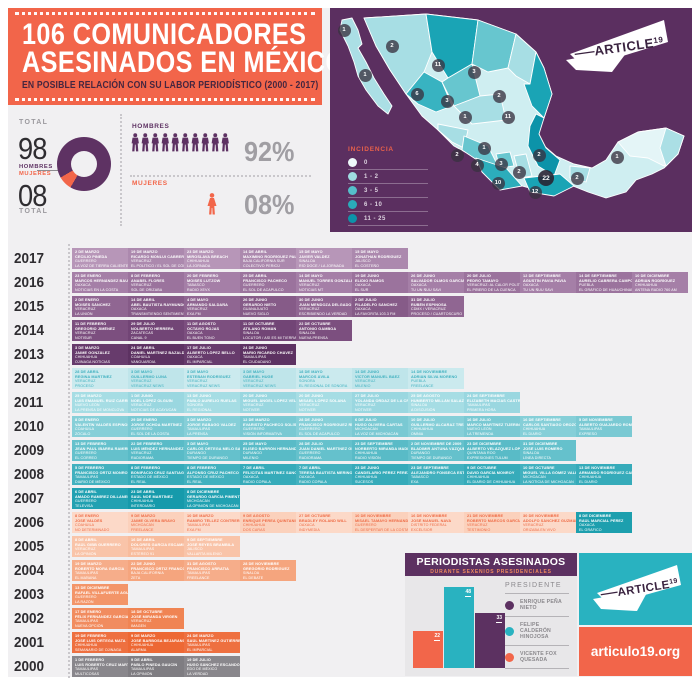  I want to click on bar-chart-subtitle: DURANTE SEXENIOS PRESIDENCIALES, so click(491, 572).